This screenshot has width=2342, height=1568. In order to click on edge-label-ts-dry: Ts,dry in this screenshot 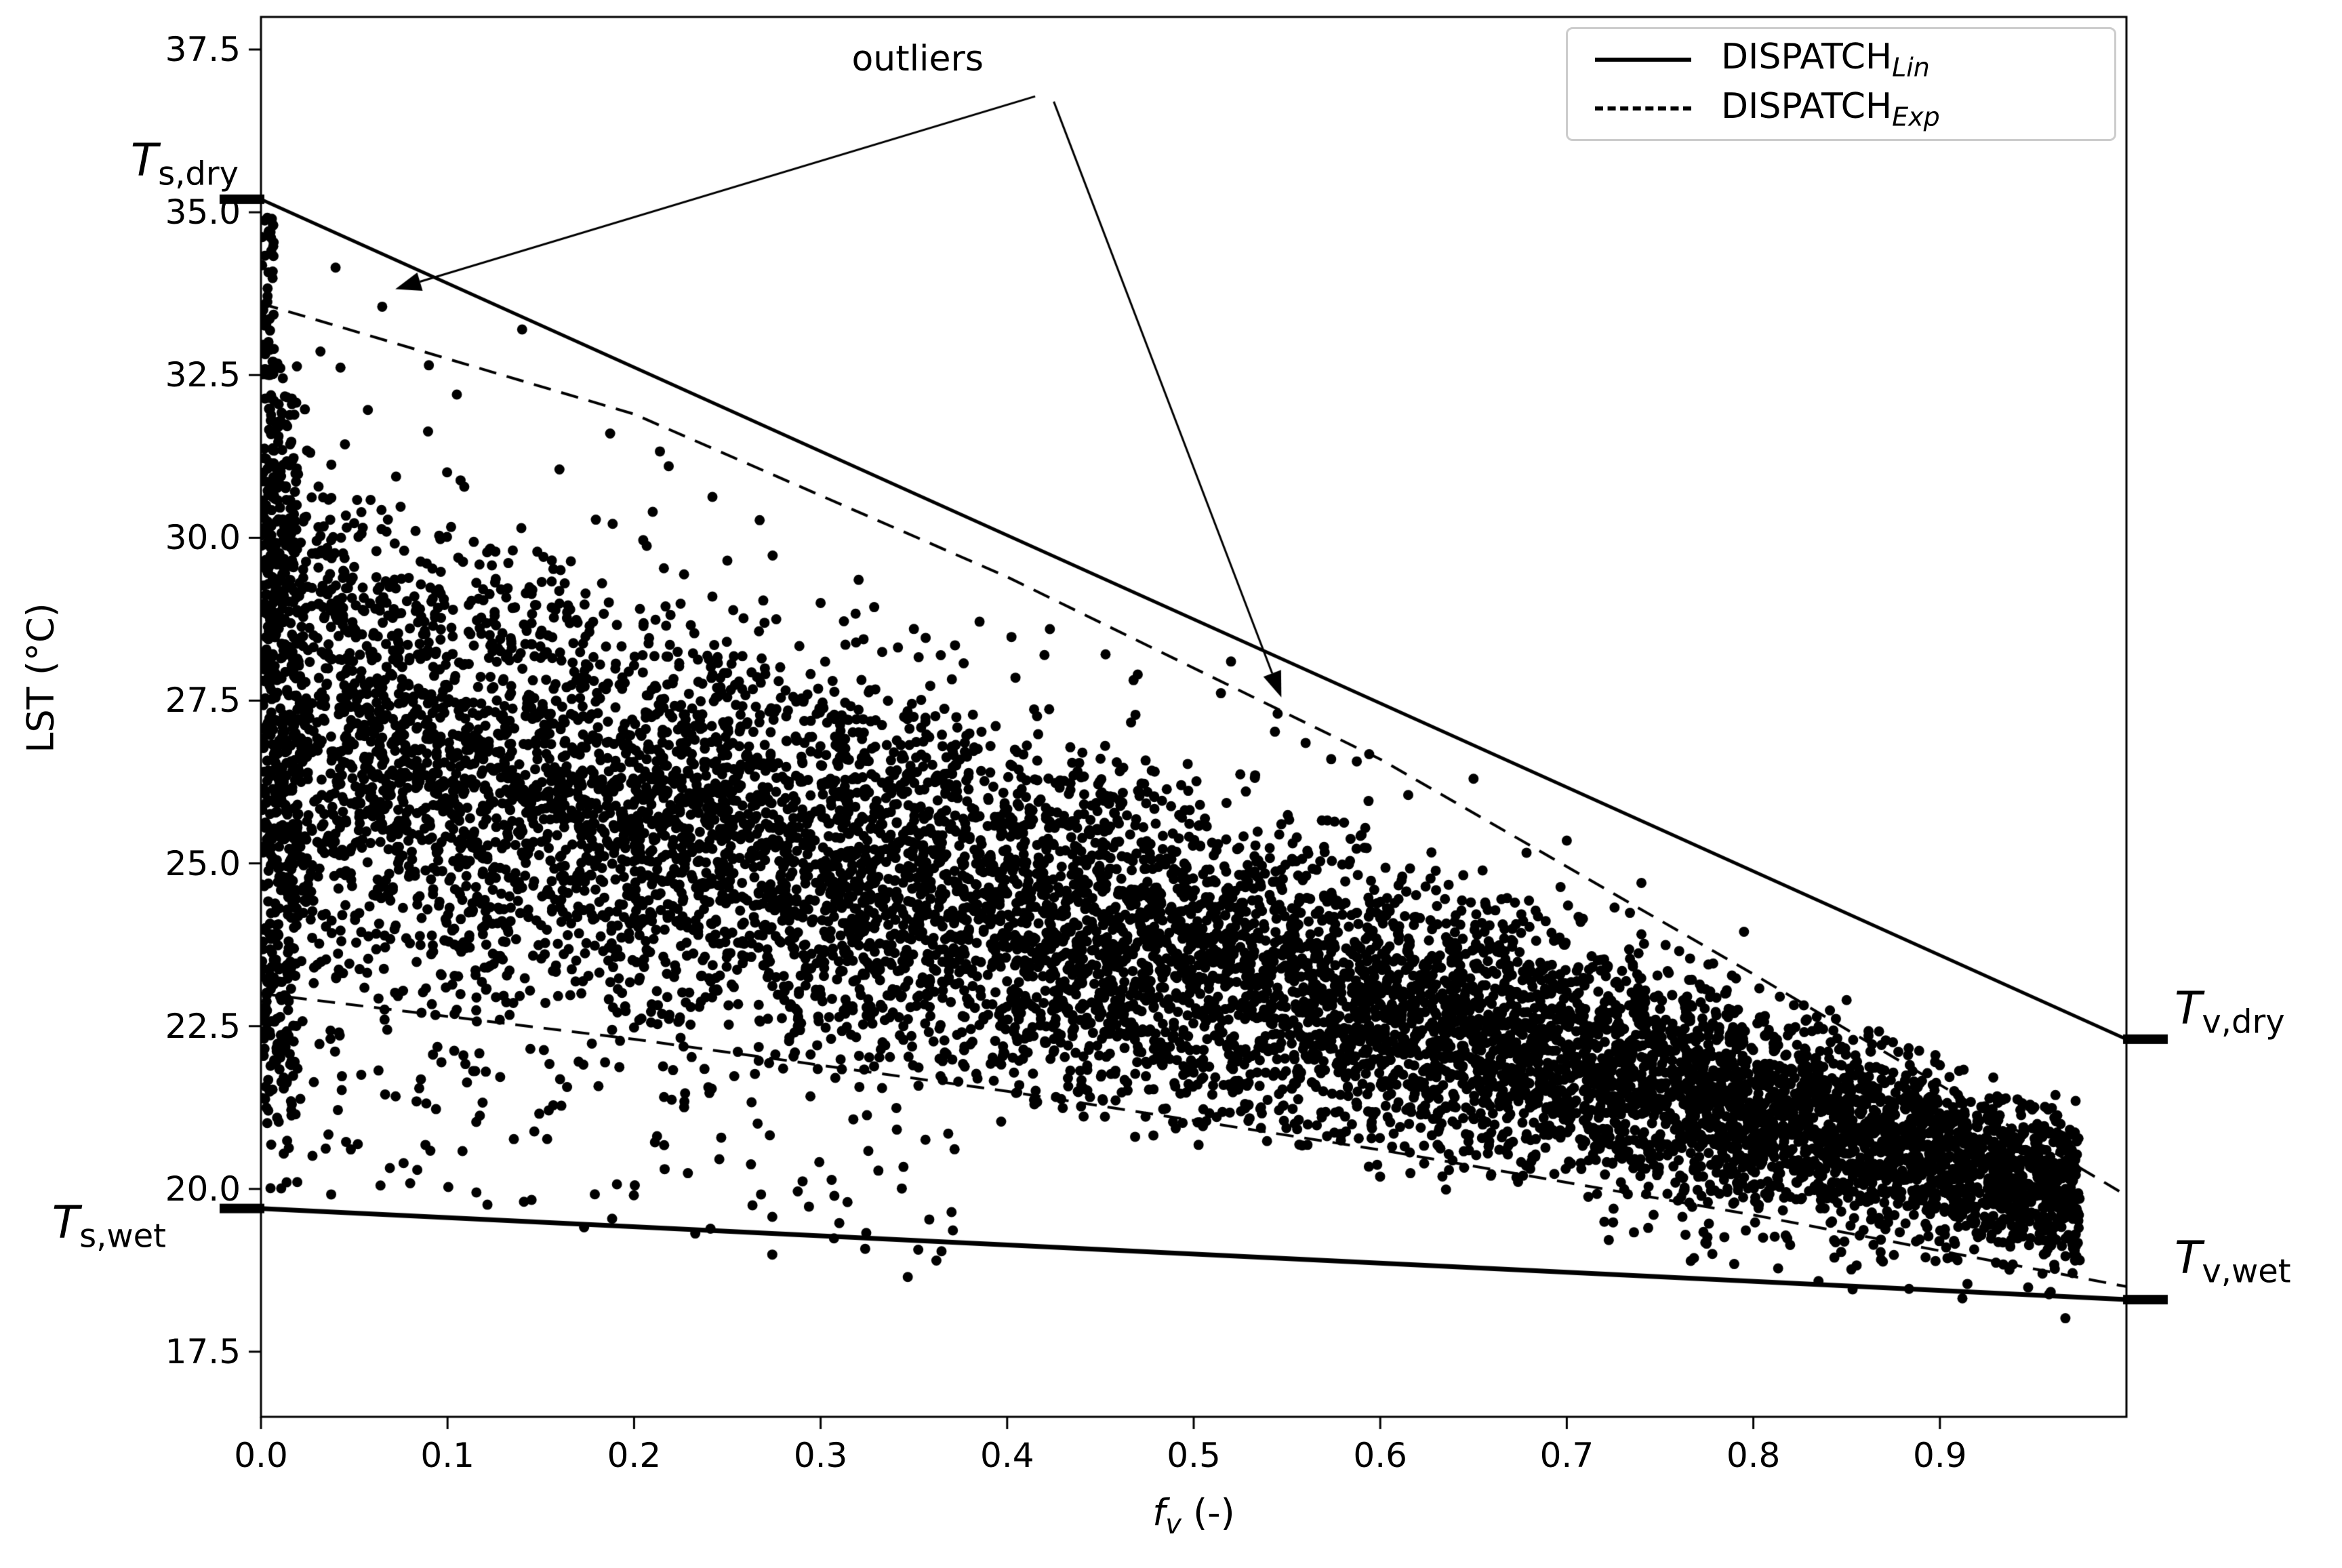, I will do `click(185, 164)`.